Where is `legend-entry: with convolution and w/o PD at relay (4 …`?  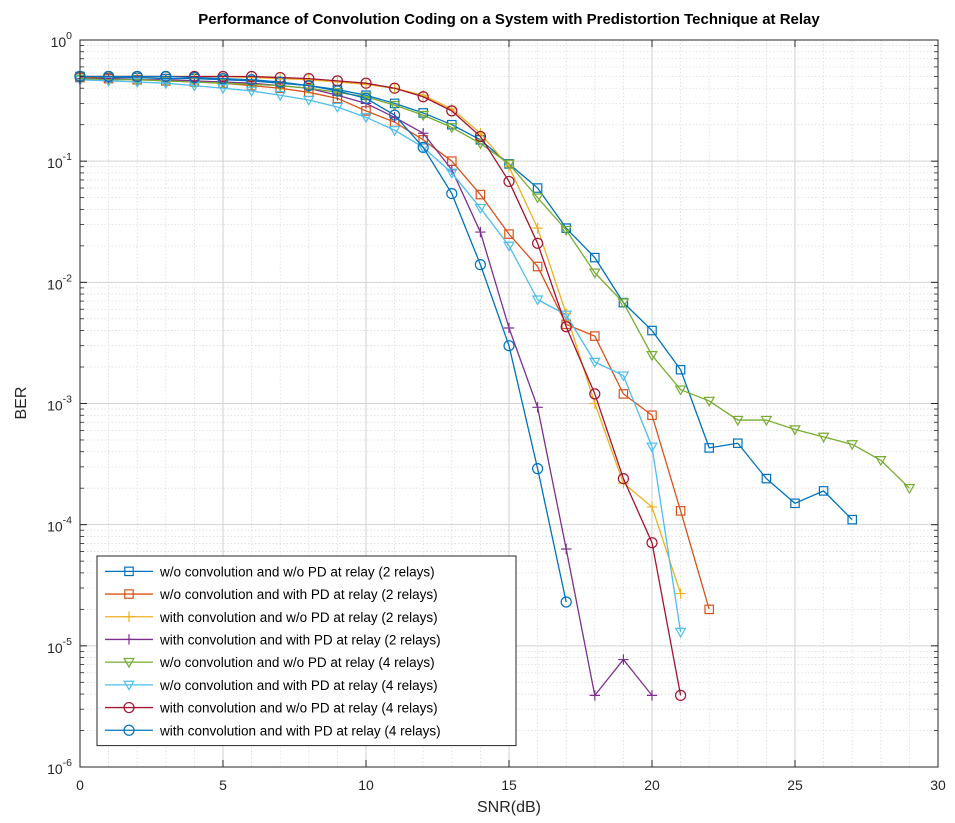
legend-entry: with convolution and w/o PD at relay (4 … is located at coordinates (271, 708).